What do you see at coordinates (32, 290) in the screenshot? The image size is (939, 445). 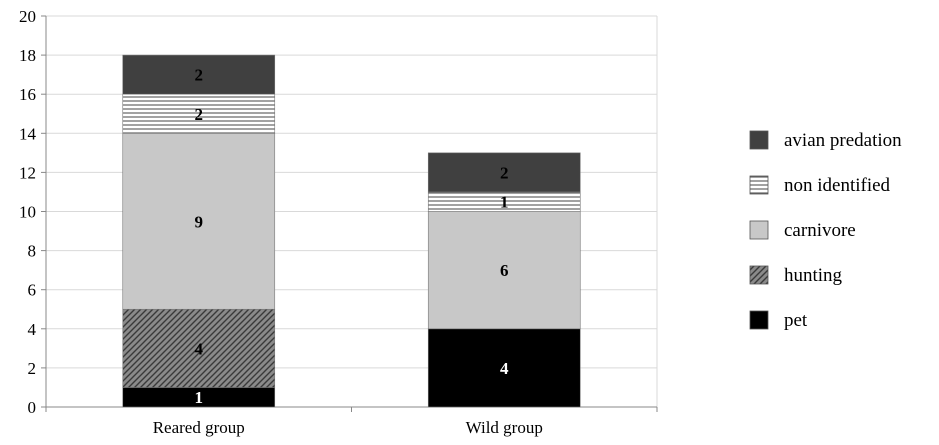 I see `y-tick-label: 6` at bounding box center [32, 290].